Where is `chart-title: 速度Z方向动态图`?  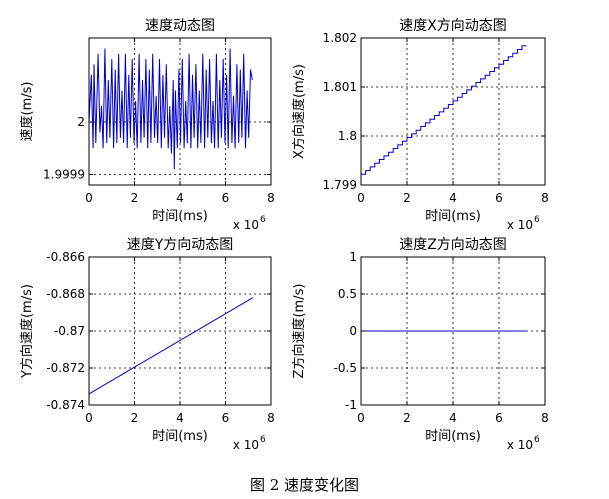
chart-title: 速度Z方向动态图 is located at coordinates (453, 245).